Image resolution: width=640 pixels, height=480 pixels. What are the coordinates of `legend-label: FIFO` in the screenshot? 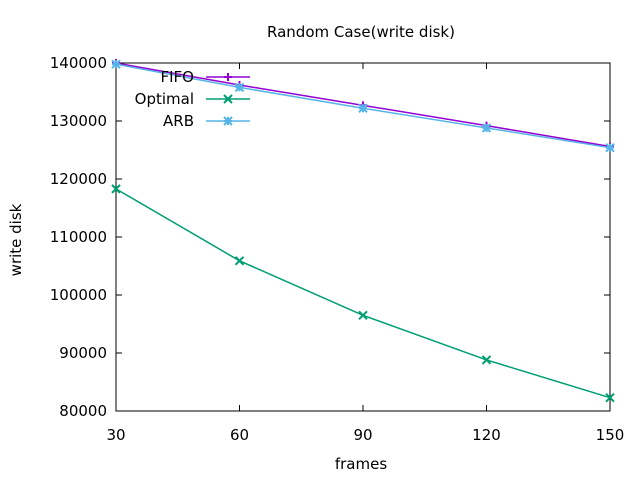 It's located at (178, 77).